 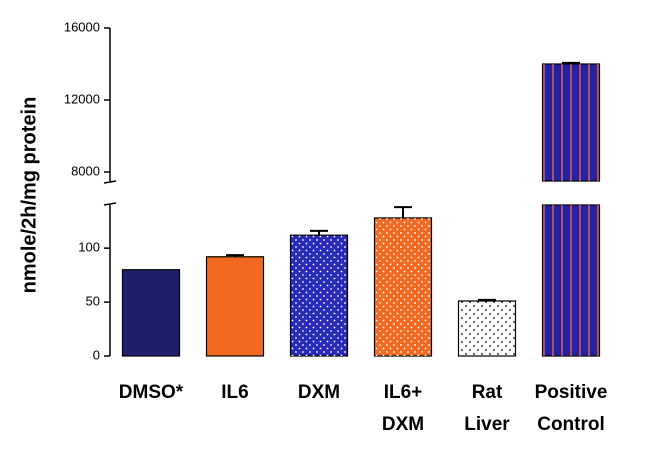 What do you see at coordinates (403, 408) in the screenshot?
I see `x-tick-label: IL6+ DXM` at bounding box center [403, 408].